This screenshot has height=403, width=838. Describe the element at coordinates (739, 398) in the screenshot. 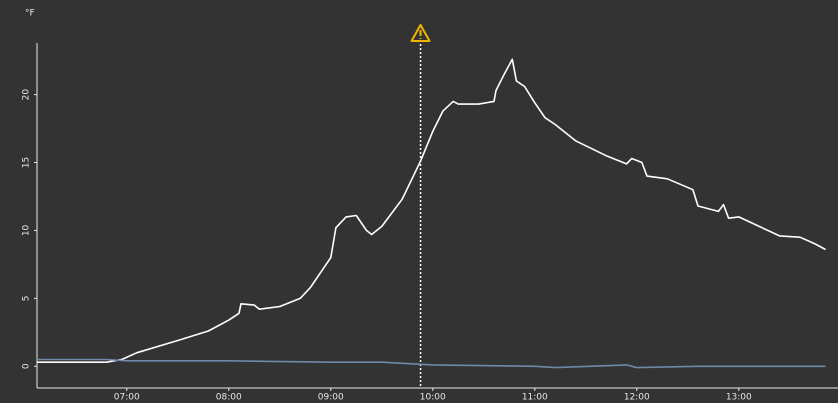

I see `x-tick-label: 13:00` at that location.